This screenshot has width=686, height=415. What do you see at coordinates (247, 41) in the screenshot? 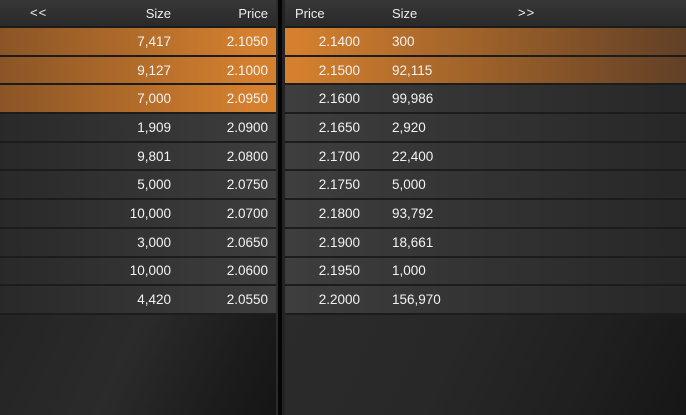
I see `price-cell: 2.1050` at bounding box center [247, 41].